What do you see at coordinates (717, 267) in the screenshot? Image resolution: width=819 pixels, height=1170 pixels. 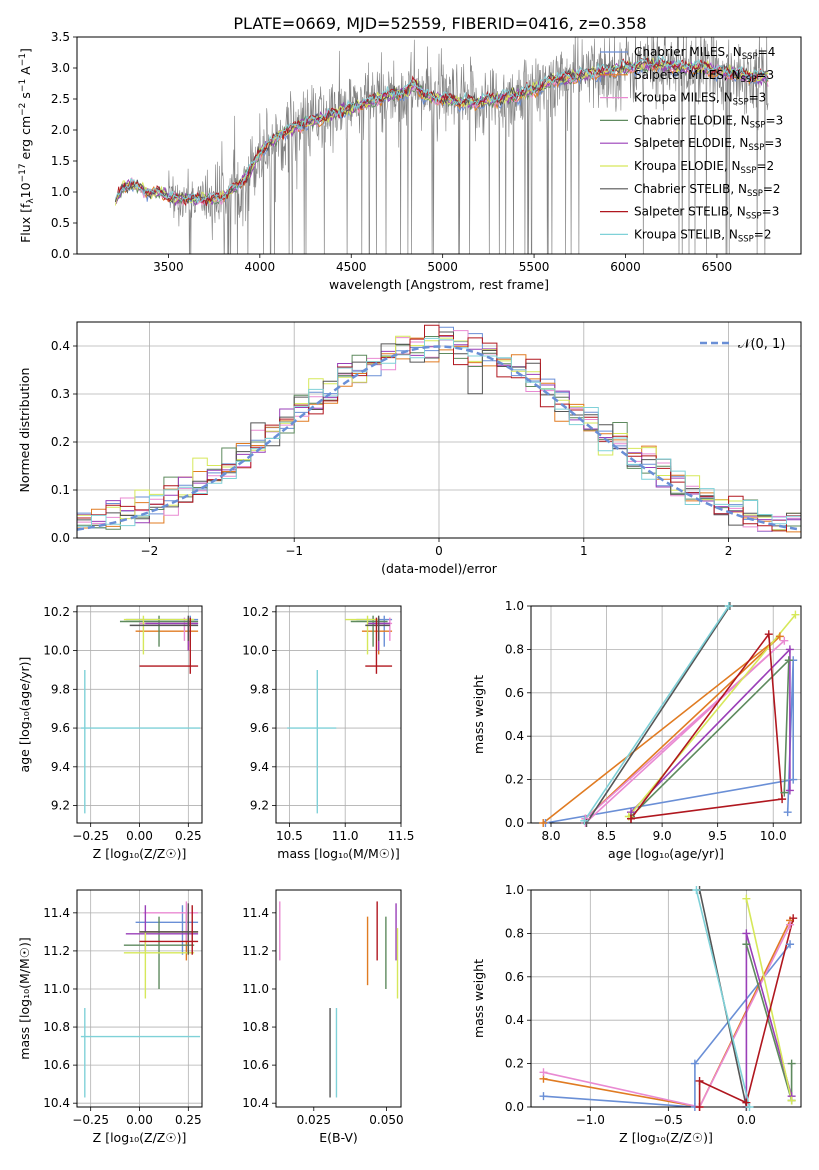 I see `x-tick-label: 6500` at bounding box center [717, 267].